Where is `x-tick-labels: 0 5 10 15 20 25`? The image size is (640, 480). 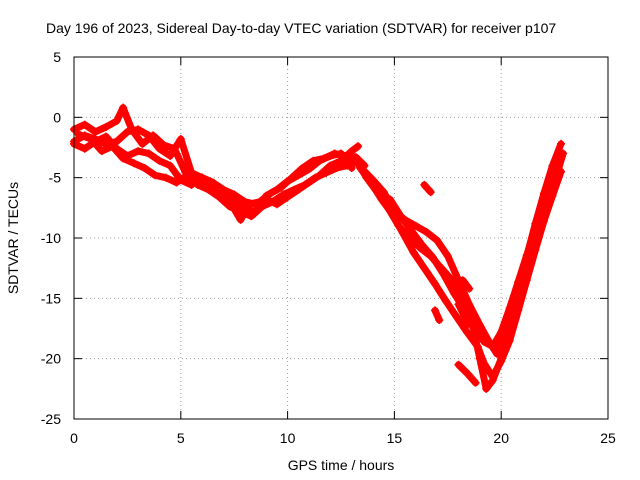 x-tick-labels: 0 5 10 15 20 25 is located at coordinates (343, 438).